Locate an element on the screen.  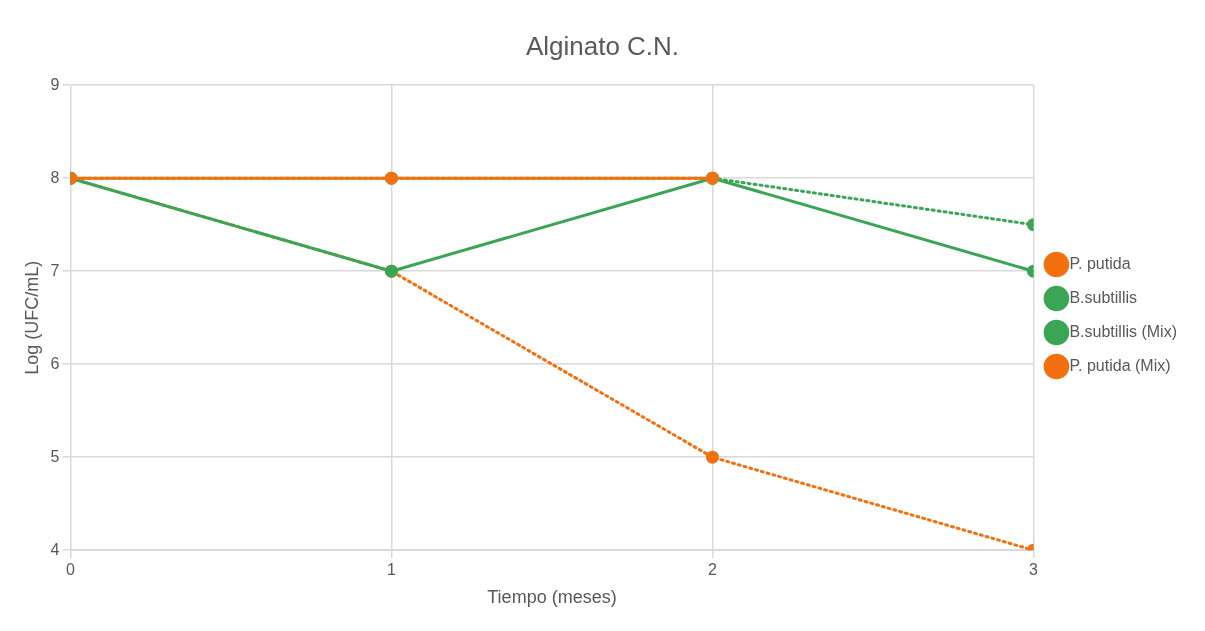
x-axis-title: Tiempo (meses) is located at coordinates (552, 597).